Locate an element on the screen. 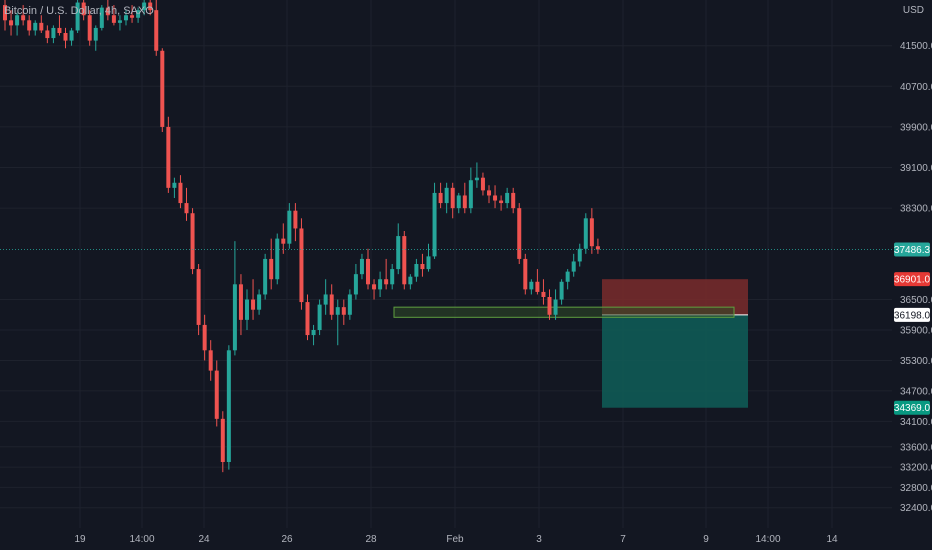 This screenshot has width=932, height=550. symbol-title: Bitcoin / U.S. Dollar, 4h, SAXO is located at coordinates (79, 11).